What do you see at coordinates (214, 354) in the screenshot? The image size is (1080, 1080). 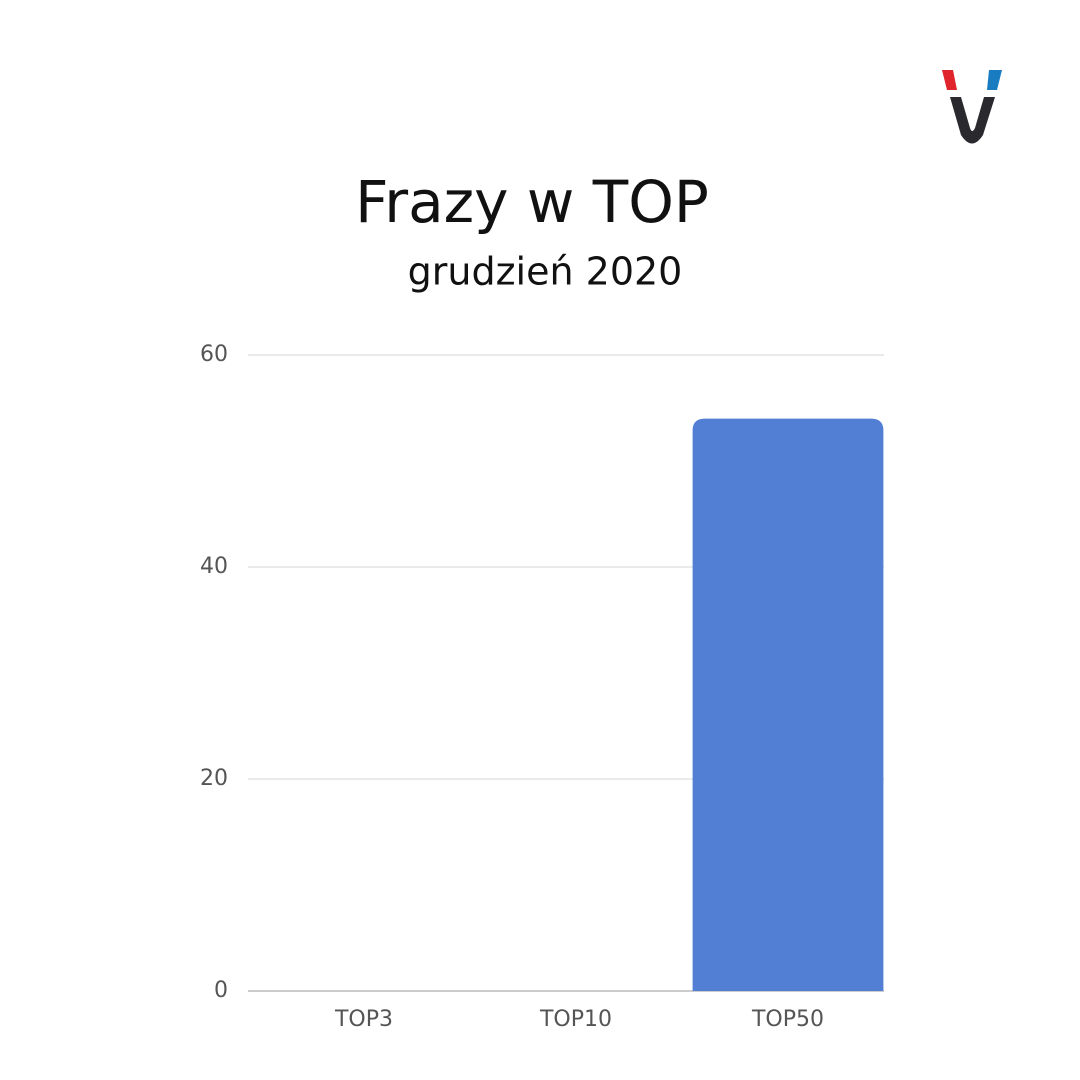 I see `y-tick-label: 60` at bounding box center [214, 354].